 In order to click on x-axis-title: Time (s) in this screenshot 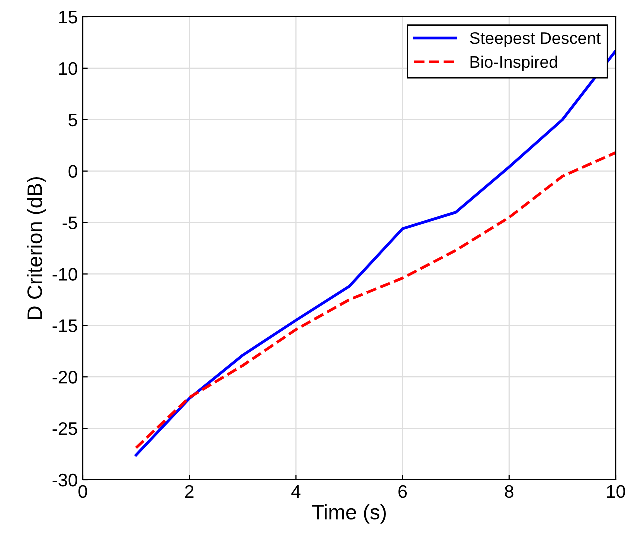, I will do `click(349, 514)`.